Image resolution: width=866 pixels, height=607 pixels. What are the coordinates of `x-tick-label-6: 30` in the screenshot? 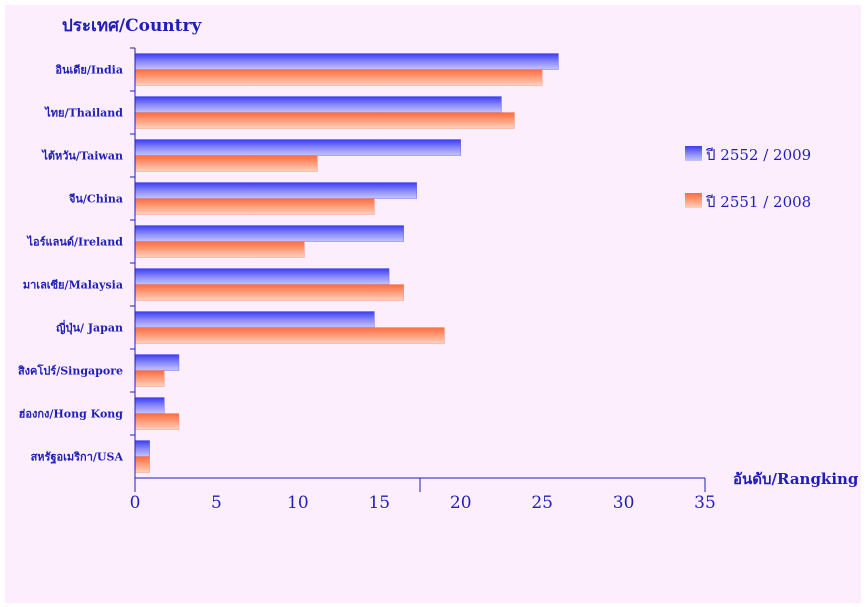 It's located at (624, 503).